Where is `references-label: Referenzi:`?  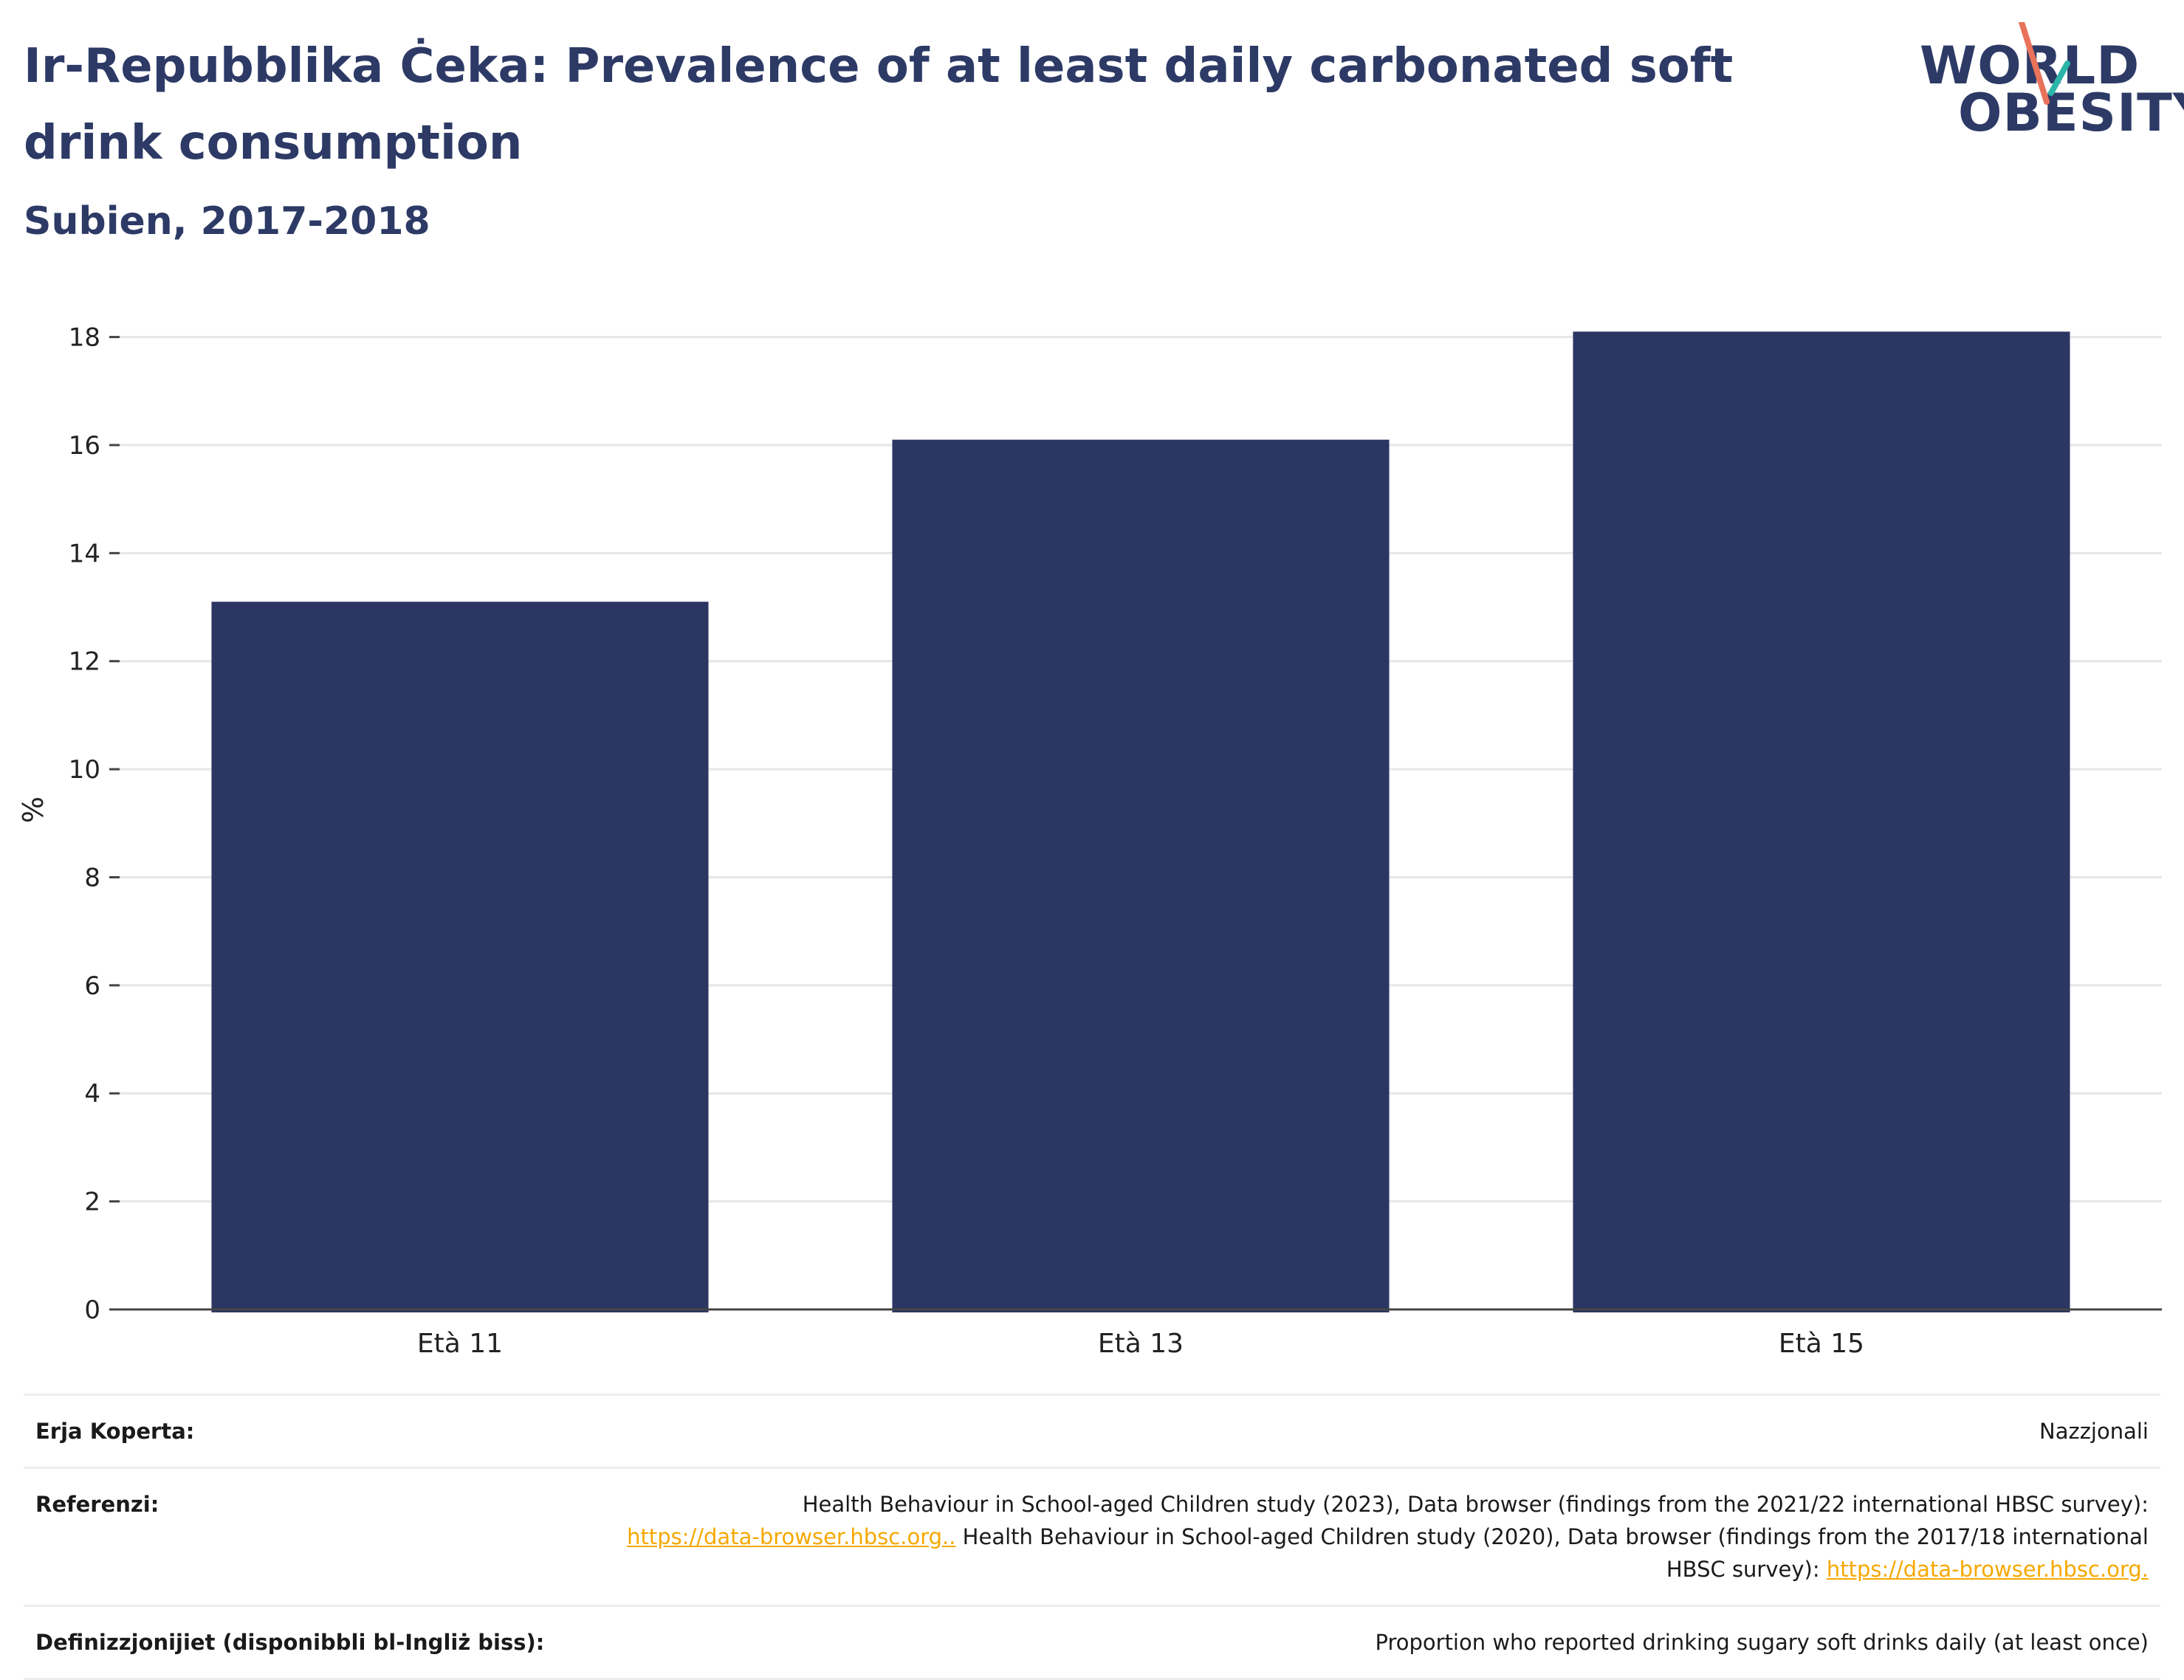 references-label: Referenzi: is located at coordinates (316, 1536).